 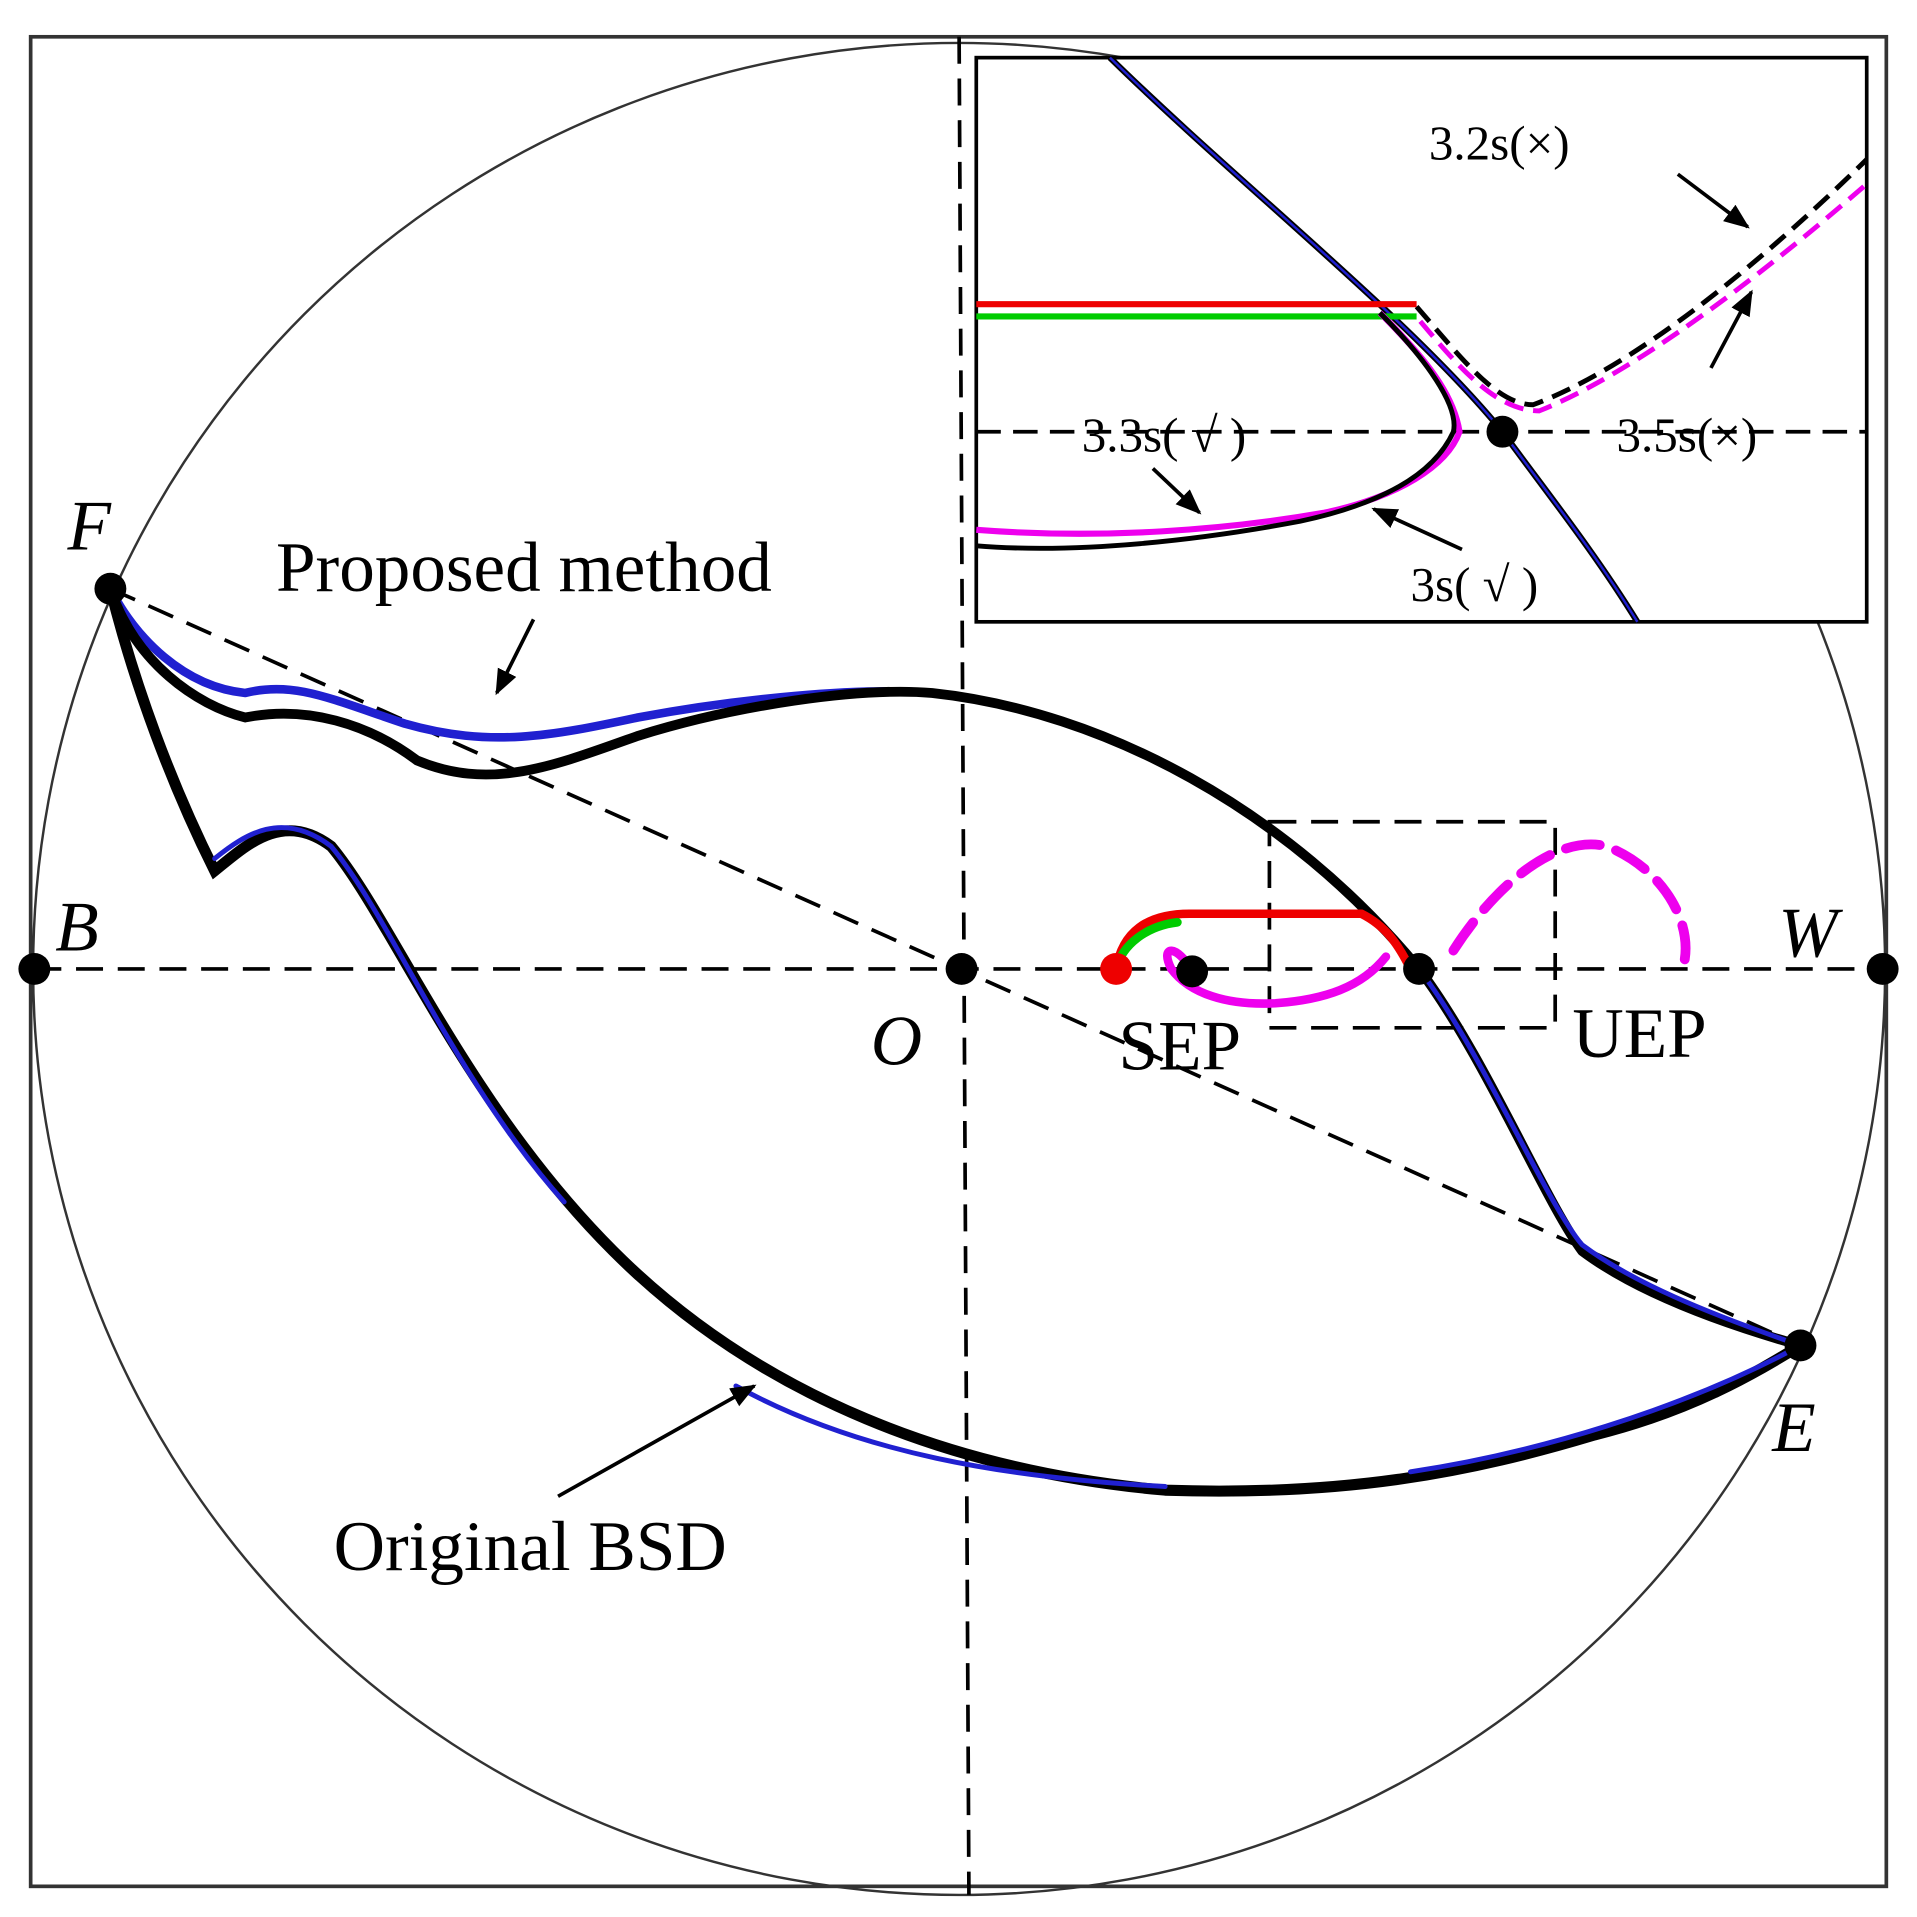 What do you see at coordinates (896, 1042) in the screenshot?
I see `label: O` at bounding box center [896, 1042].